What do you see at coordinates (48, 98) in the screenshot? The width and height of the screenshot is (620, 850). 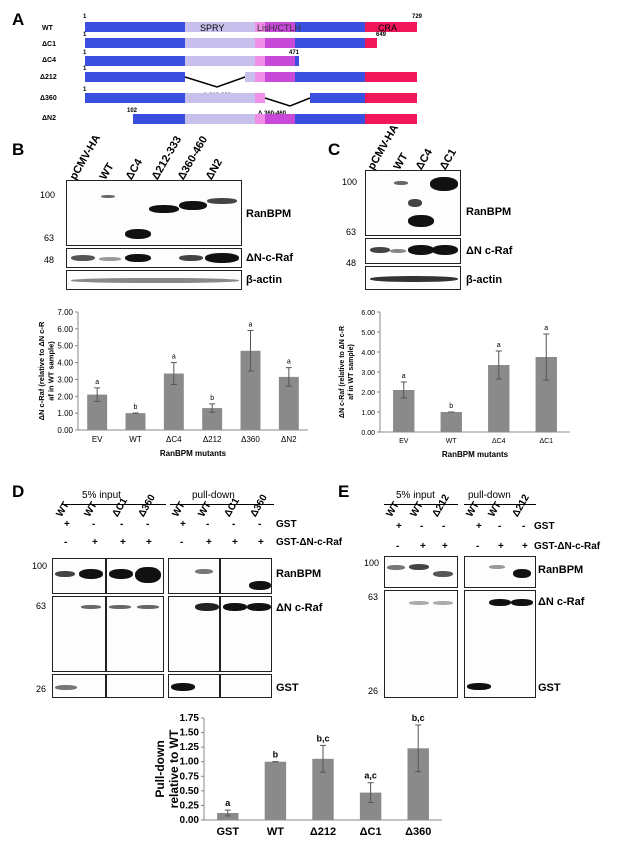 I see `svg-text: Δ360` at bounding box center [48, 98].